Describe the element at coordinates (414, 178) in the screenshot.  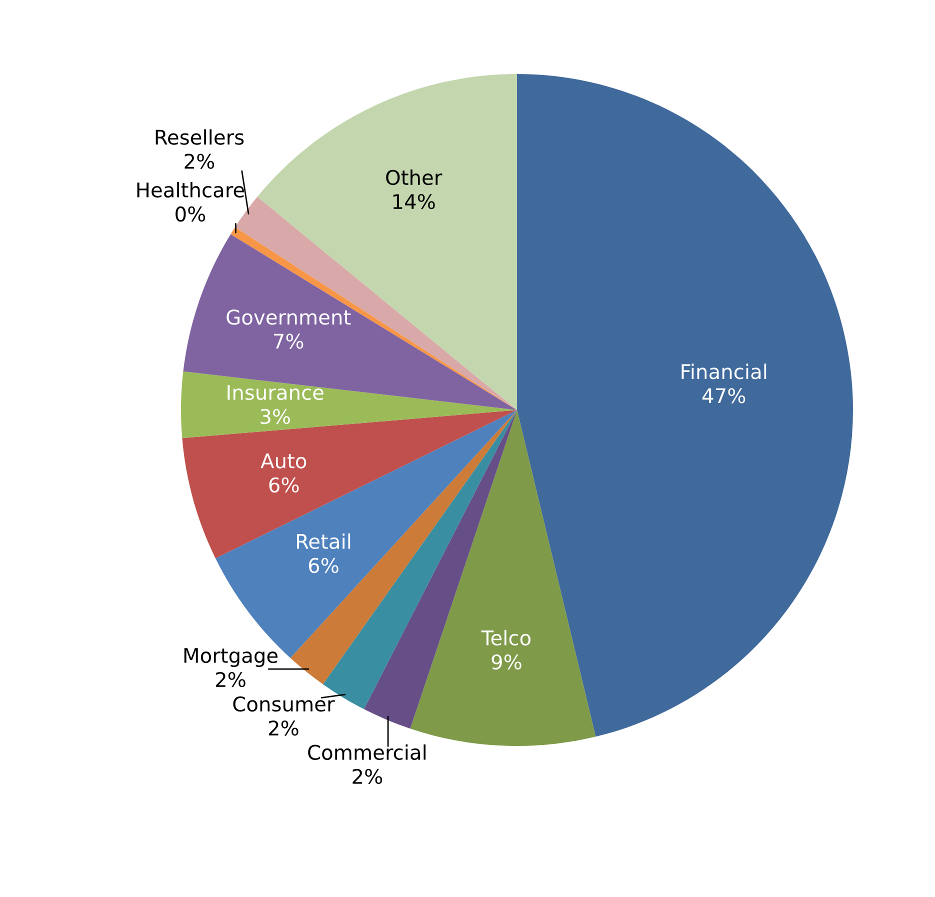
I see `slice-label: Other` at that location.